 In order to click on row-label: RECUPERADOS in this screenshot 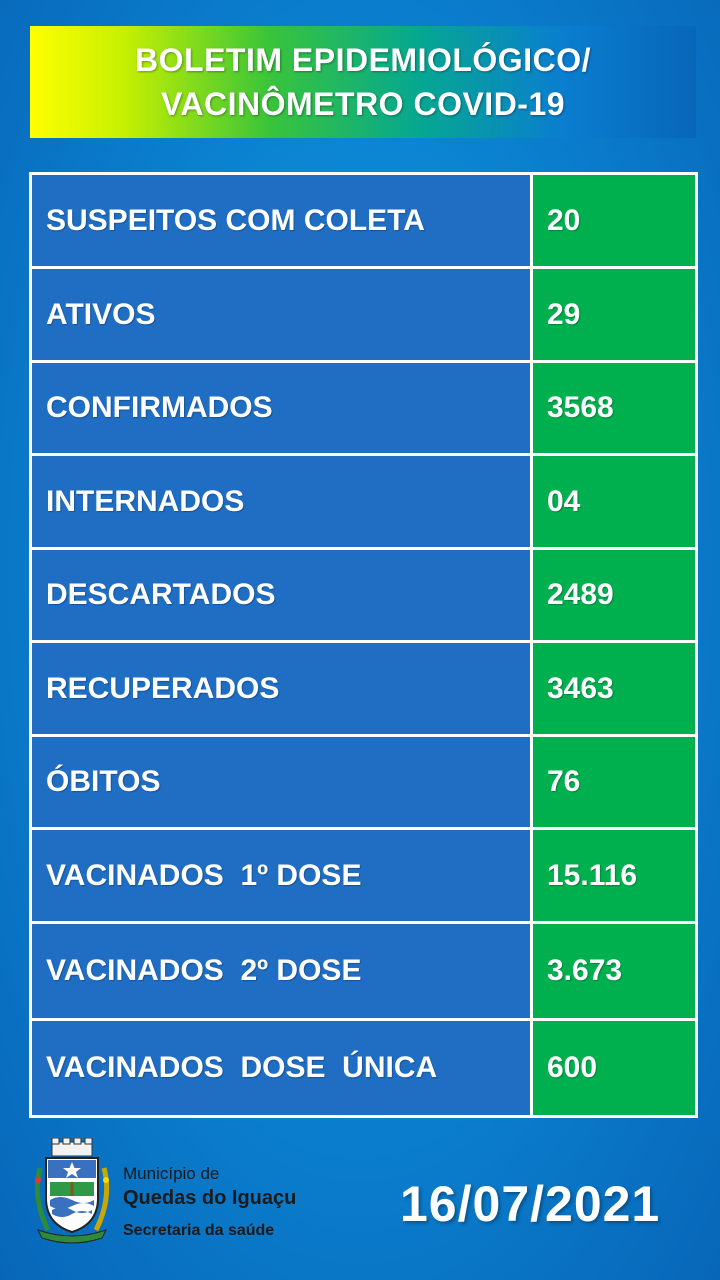, I will do `click(281, 688)`.